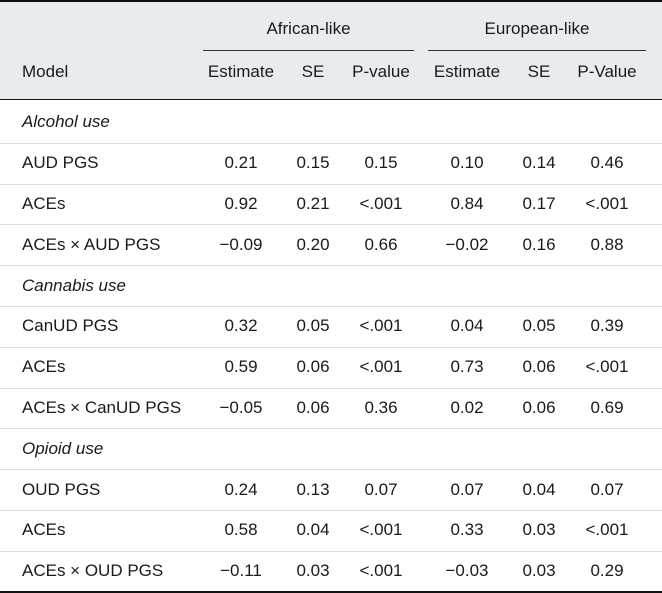  What do you see at coordinates (61, 489) in the screenshot?
I see `row-model-label: OUD PGS` at bounding box center [61, 489].